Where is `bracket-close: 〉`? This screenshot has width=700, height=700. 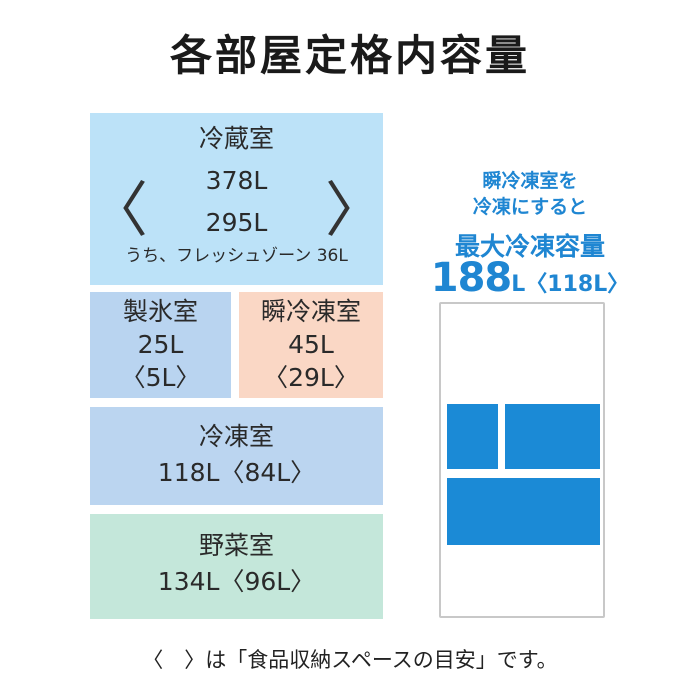
bracket-close: 〉 is located at coordinates (355, 211).